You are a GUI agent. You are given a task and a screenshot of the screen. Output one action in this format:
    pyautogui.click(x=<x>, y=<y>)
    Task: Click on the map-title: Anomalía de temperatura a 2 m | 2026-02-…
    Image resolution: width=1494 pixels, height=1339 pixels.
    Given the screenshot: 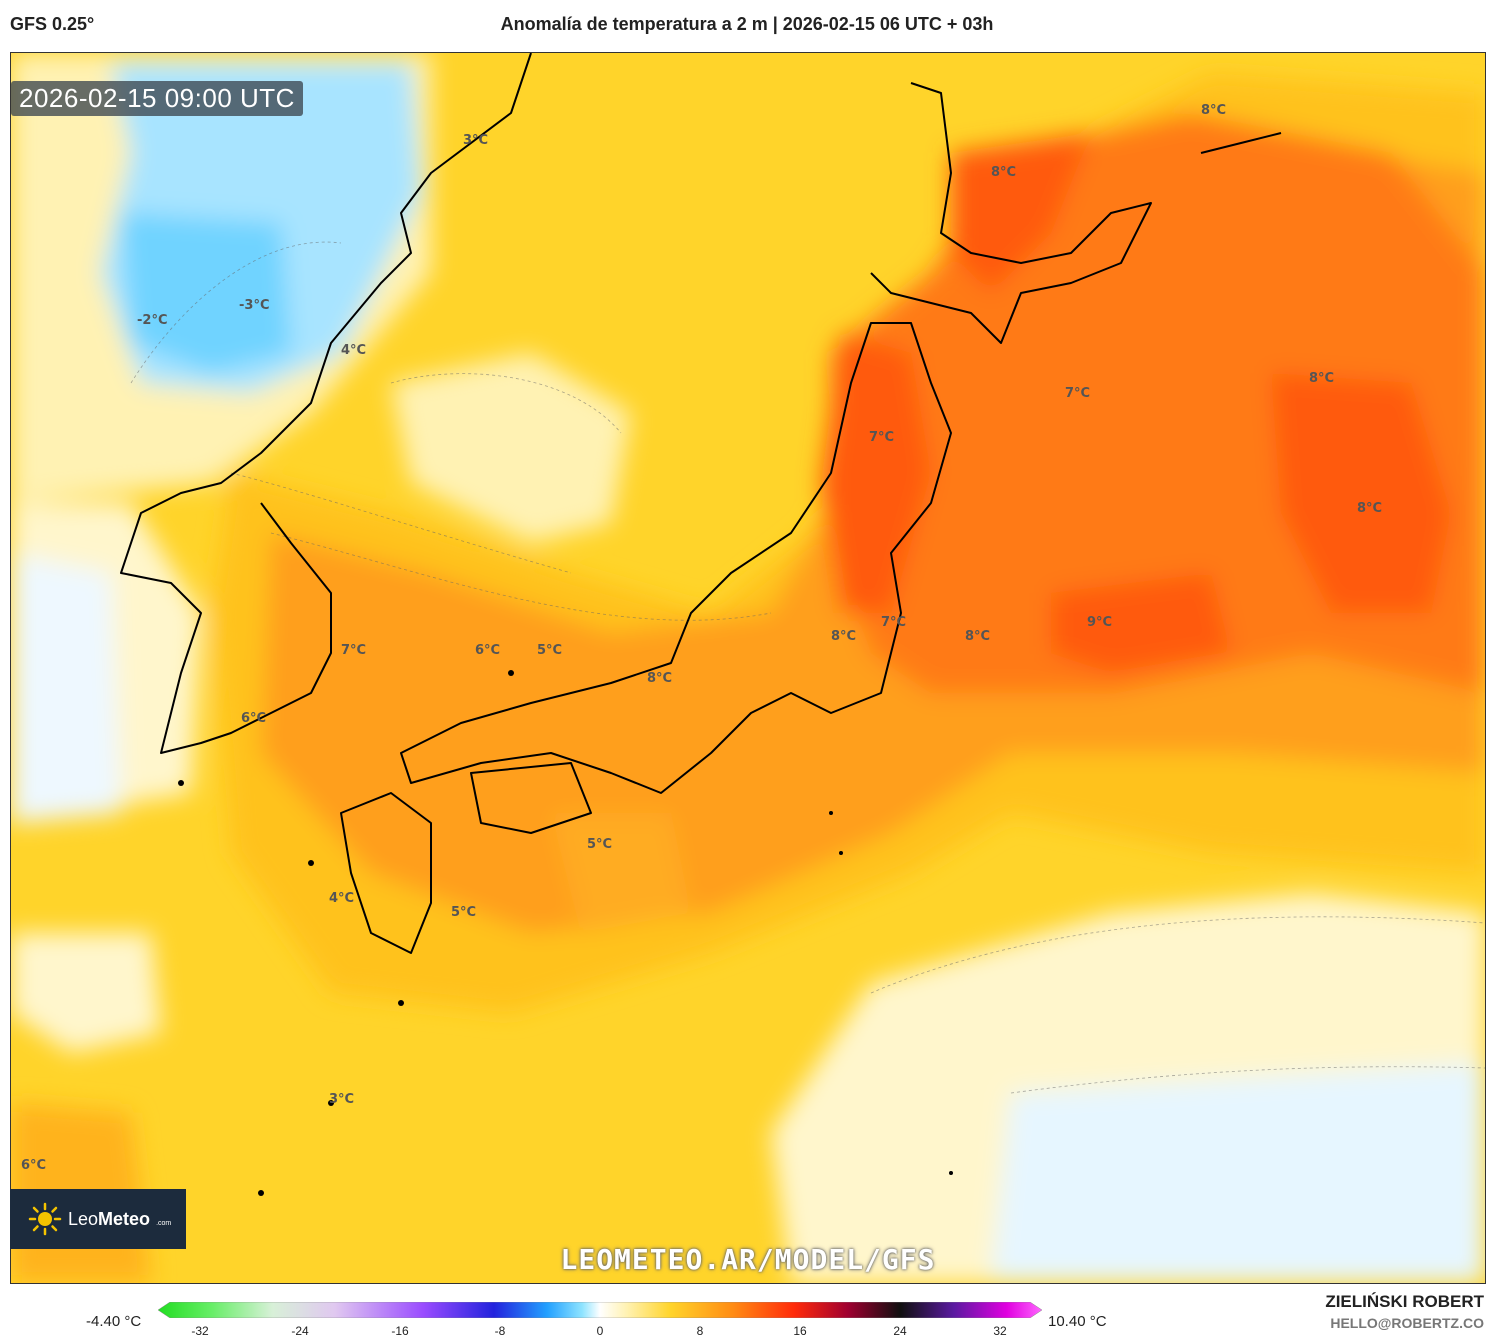 What is the action you would take?
    pyautogui.click(x=747, y=24)
    